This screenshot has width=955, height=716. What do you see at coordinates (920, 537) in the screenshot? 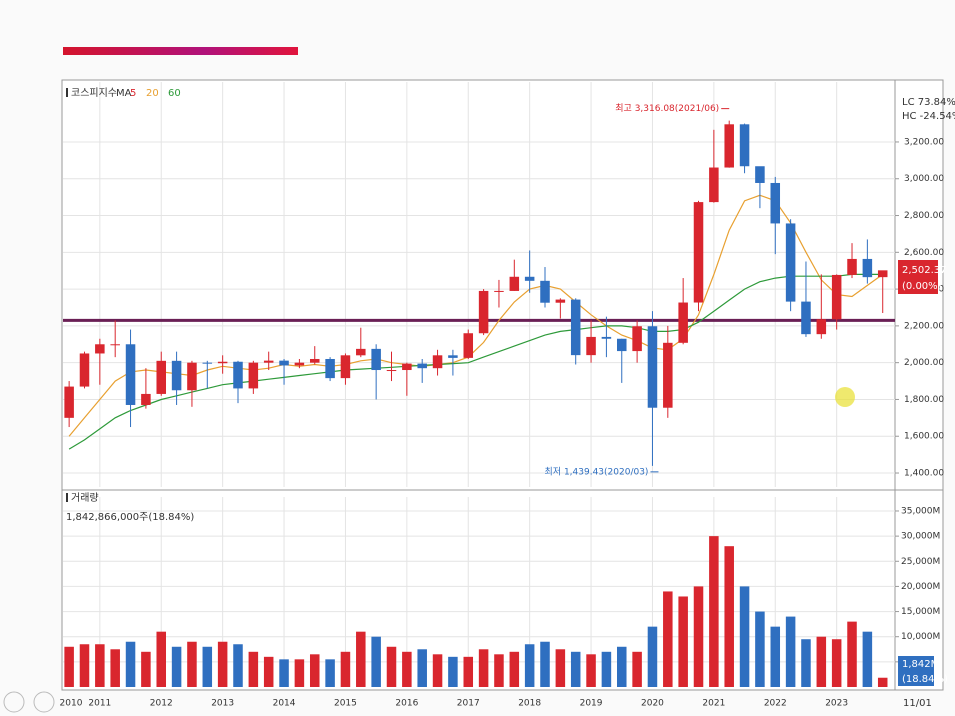
I see `y-tick-label: 30,000M` at bounding box center [920, 537].